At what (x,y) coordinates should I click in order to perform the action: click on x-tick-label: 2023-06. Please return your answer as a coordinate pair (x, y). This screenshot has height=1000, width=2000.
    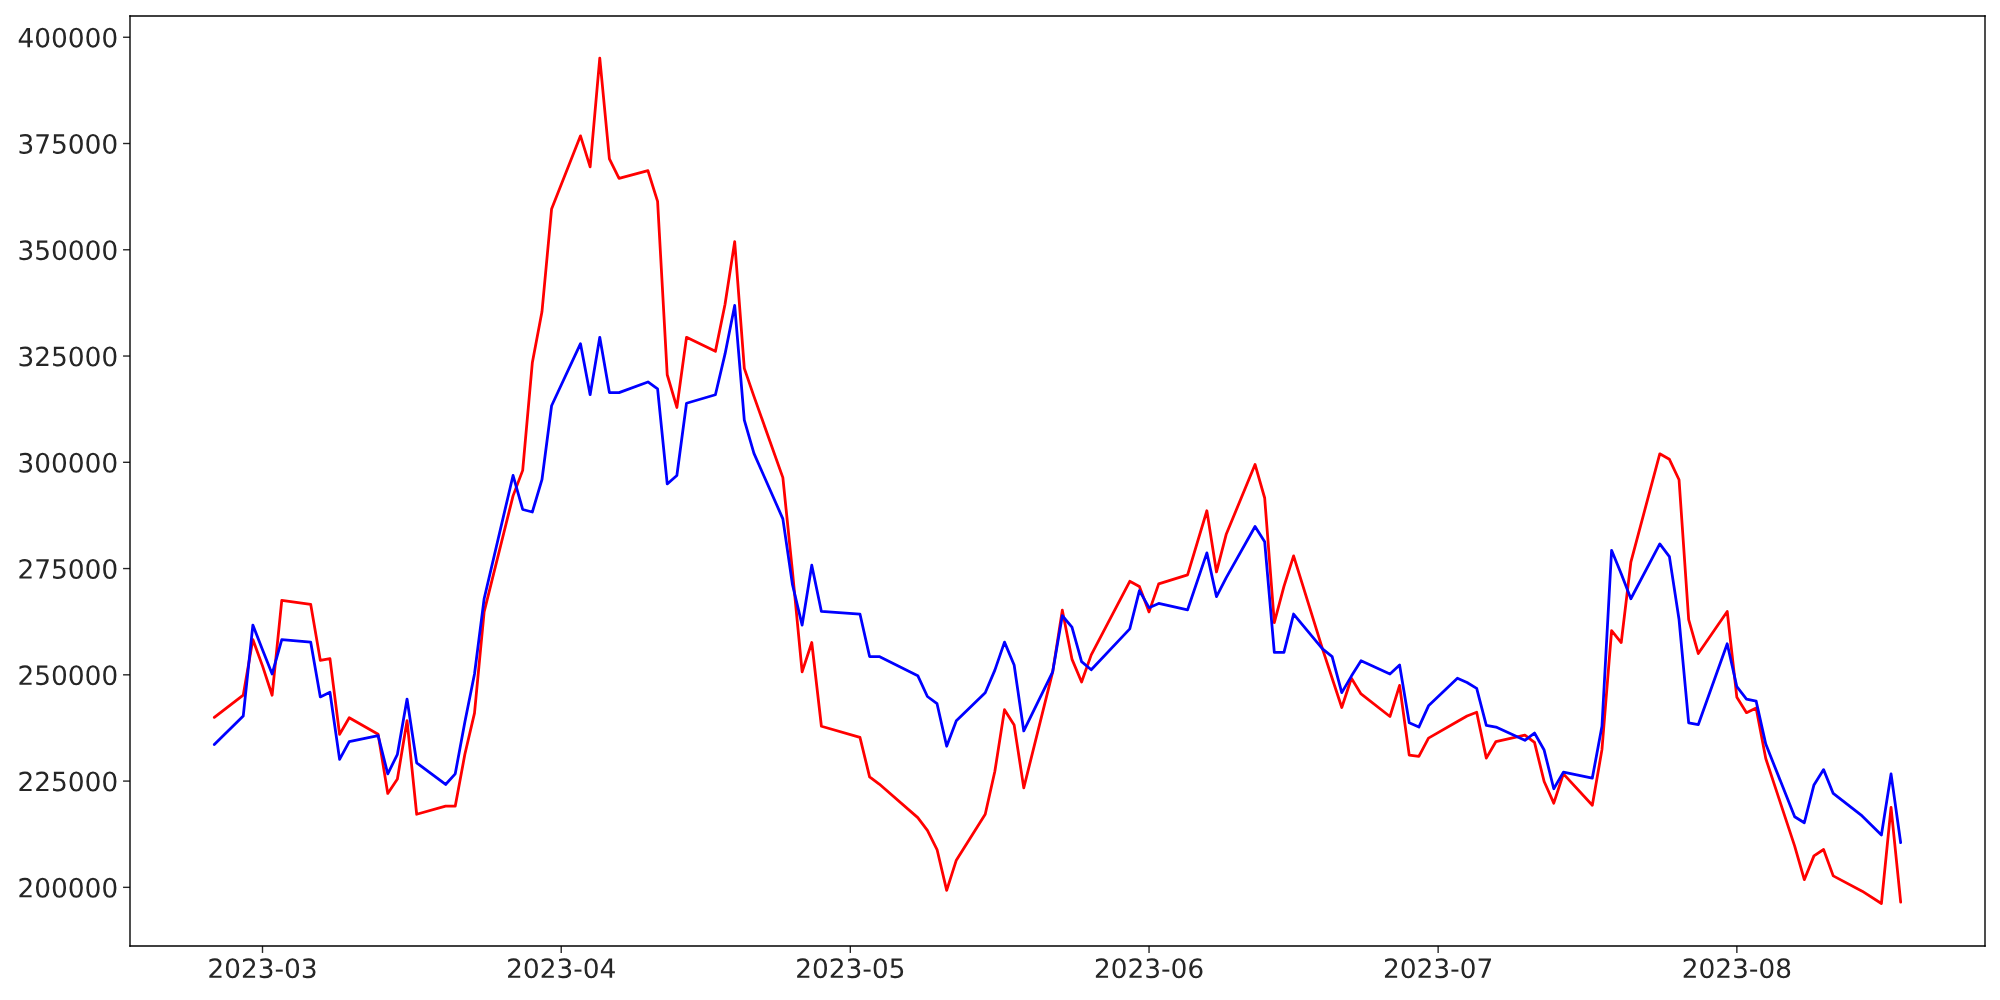
    Looking at the image, I should click on (1149, 968).